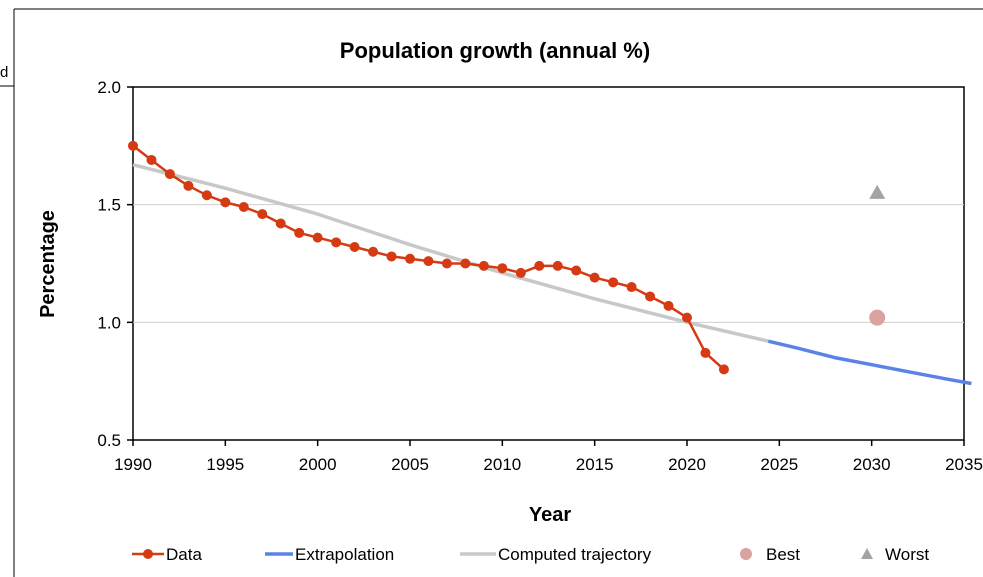  Describe the element at coordinates (964, 464) in the screenshot. I see `x-tick-label: 2035` at that location.